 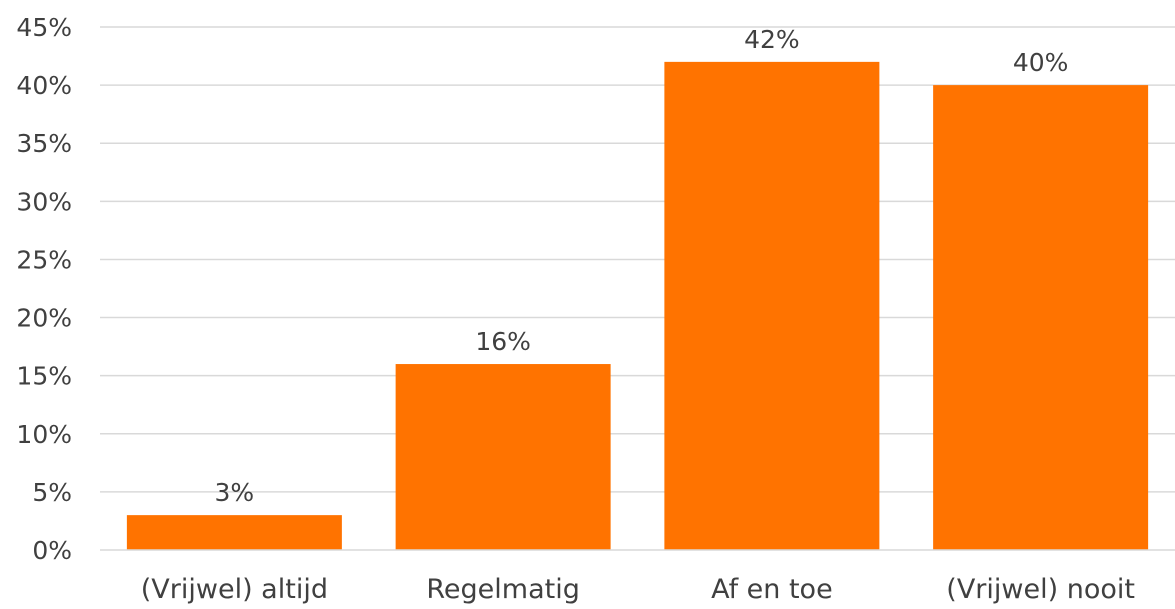 What do you see at coordinates (502, 589) in the screenshot?
I see `x-category-label: Regelmatig` at bounding box center [502, 589].